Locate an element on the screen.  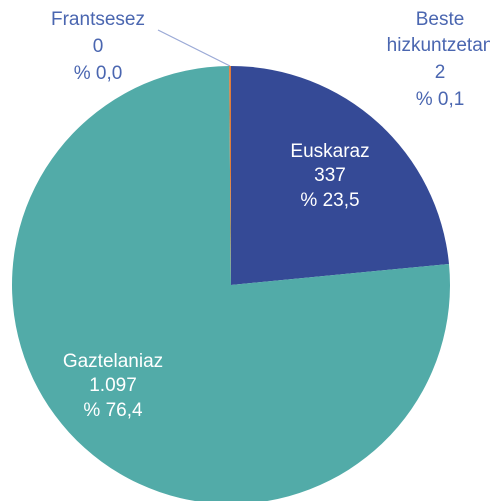
slice-label: Gaztelaniaz is located at coordinates (113, 361).